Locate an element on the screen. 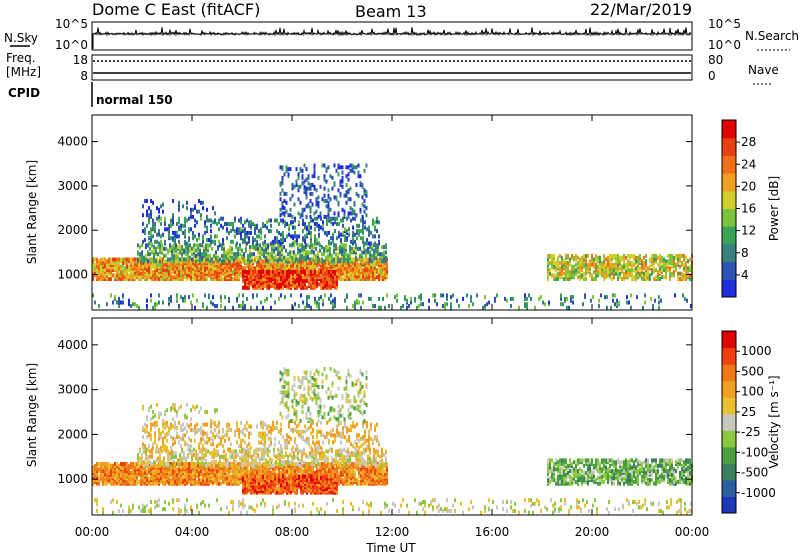 The height and width of the screenshot is (554, 800). colorbar-tick-4: 12 is located at coordinates (748, 231).